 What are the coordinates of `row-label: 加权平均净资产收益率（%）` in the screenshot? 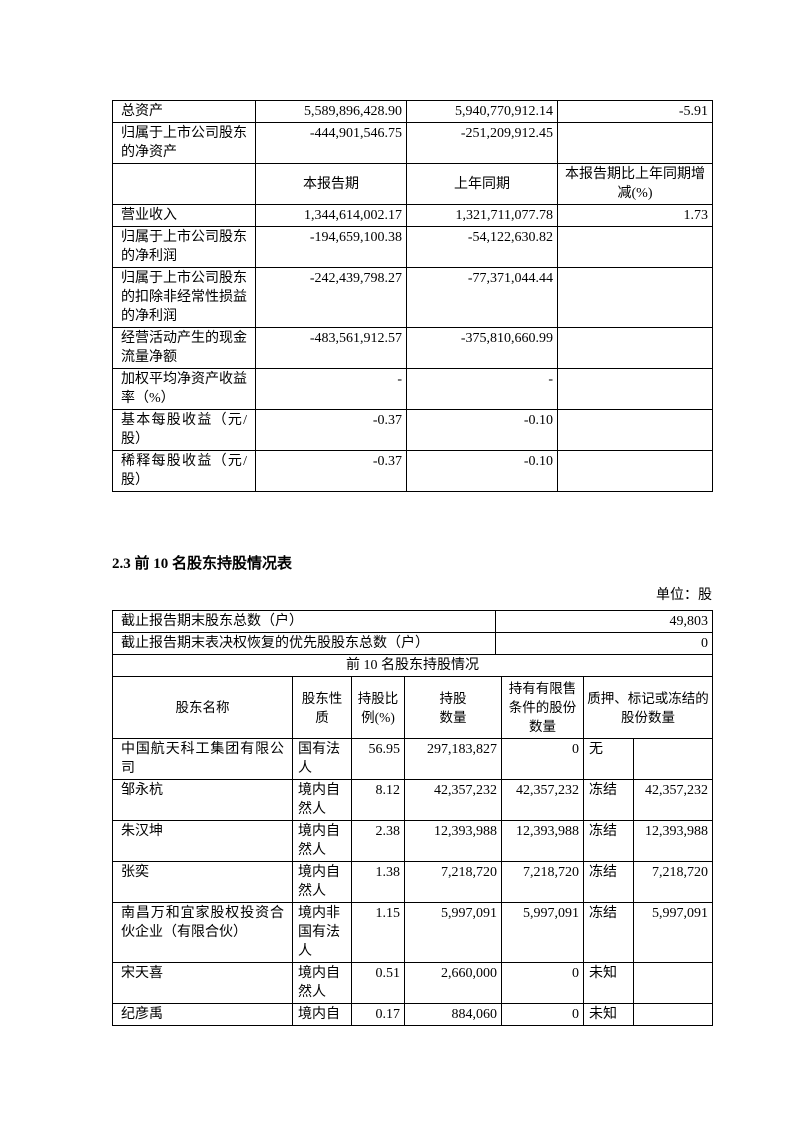 It's located at (184, 389).